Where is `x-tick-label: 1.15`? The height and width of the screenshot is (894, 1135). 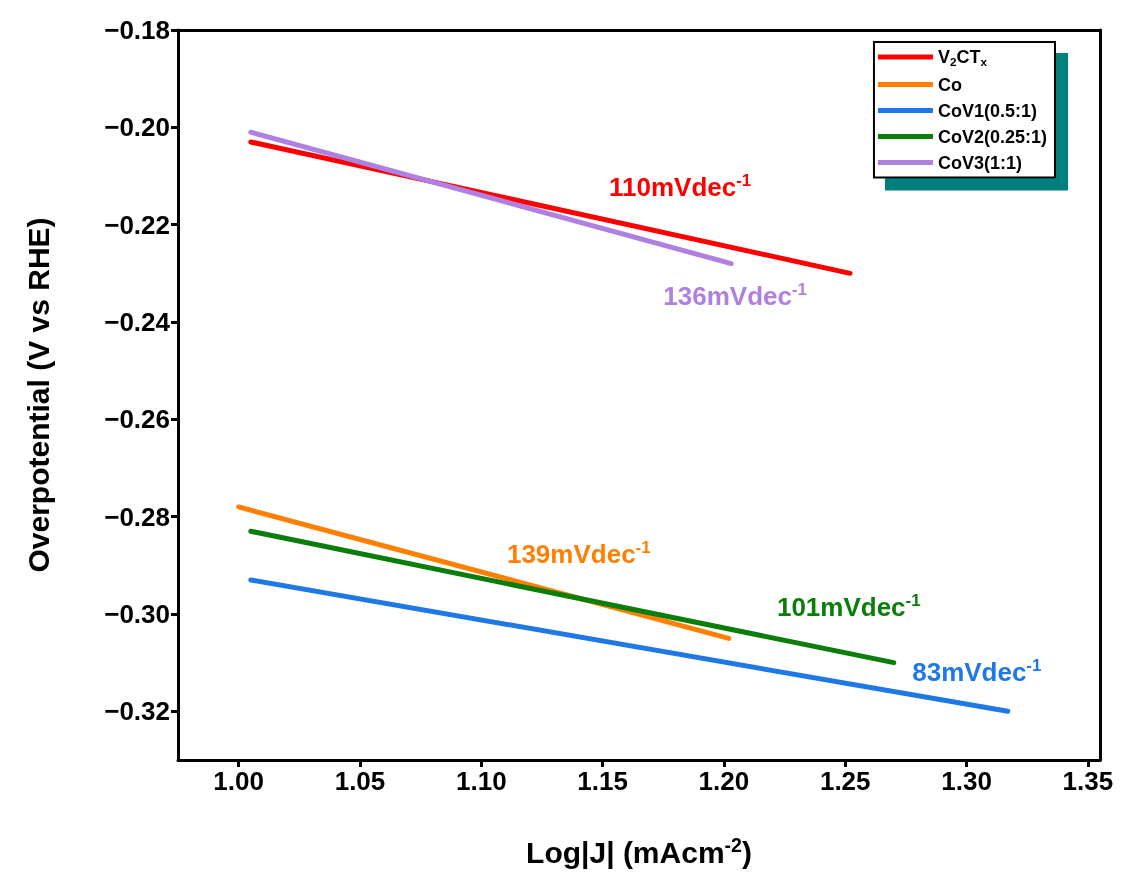
x-tick-label: 1.15 is located at coordinates (602, 781).